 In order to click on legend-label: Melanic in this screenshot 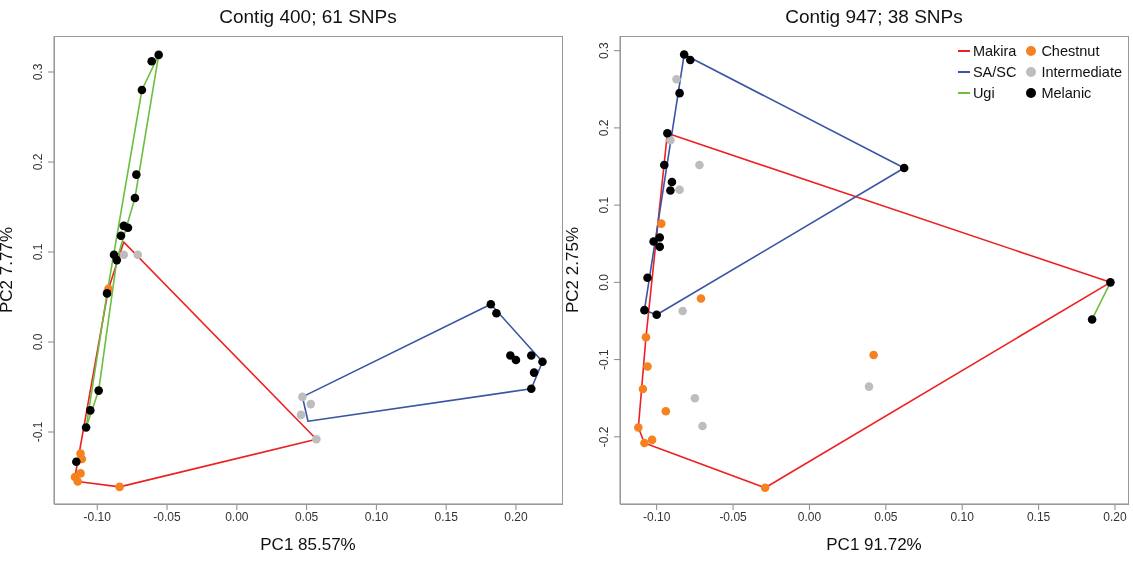, I will do `click(1066, 92)`.